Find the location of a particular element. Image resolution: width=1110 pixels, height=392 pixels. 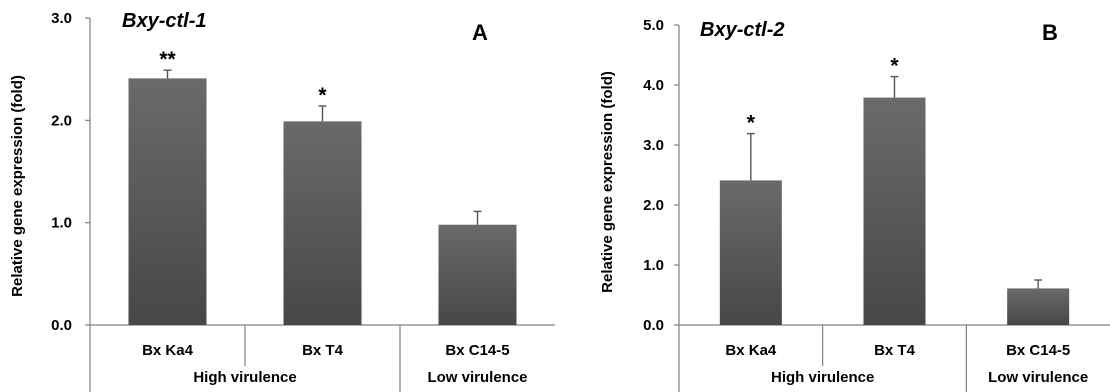

chart-title: Bxy-ctl-1 is located at coordinates (164, 21).